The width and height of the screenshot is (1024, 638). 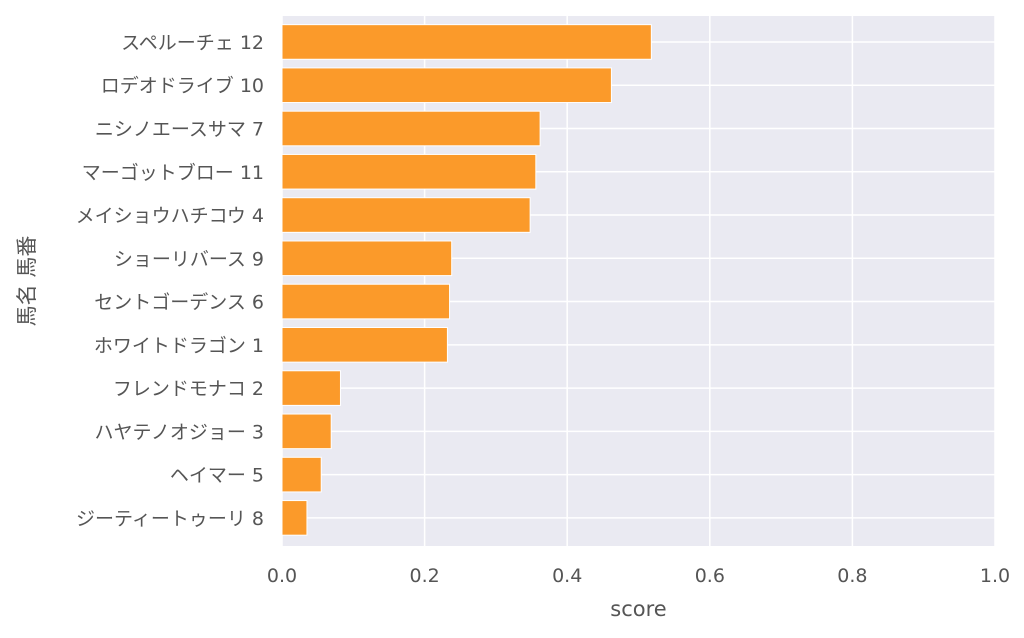 I want to click on x-tick-label: 0.6, so click(x=710, y=576).